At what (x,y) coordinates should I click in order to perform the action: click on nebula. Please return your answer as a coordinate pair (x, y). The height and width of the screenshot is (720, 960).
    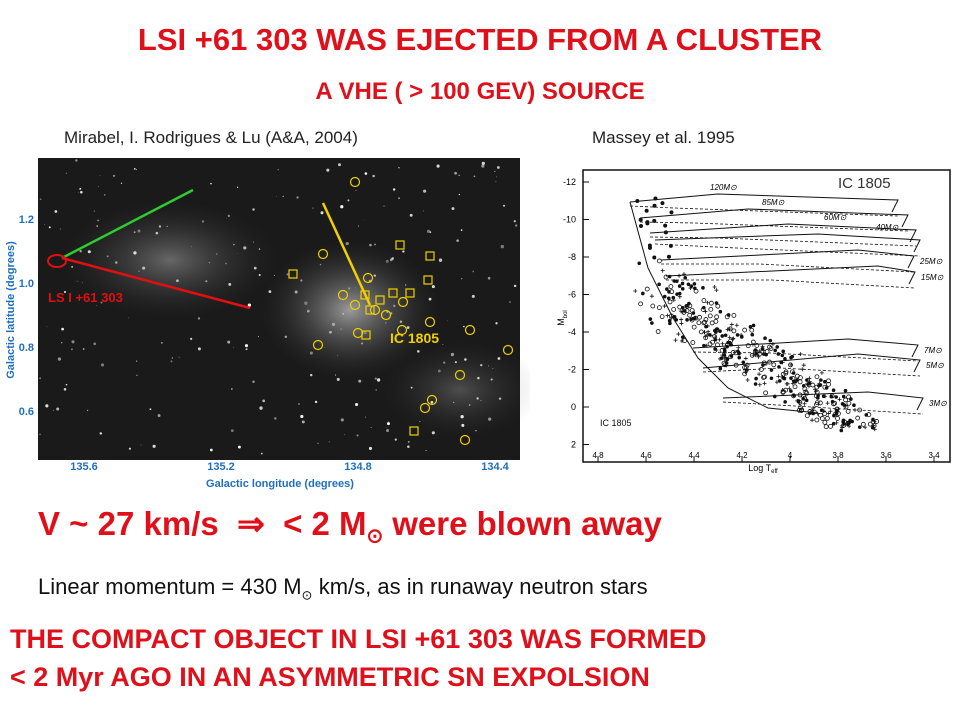
    Looking at the image, I should click on (350, 310).